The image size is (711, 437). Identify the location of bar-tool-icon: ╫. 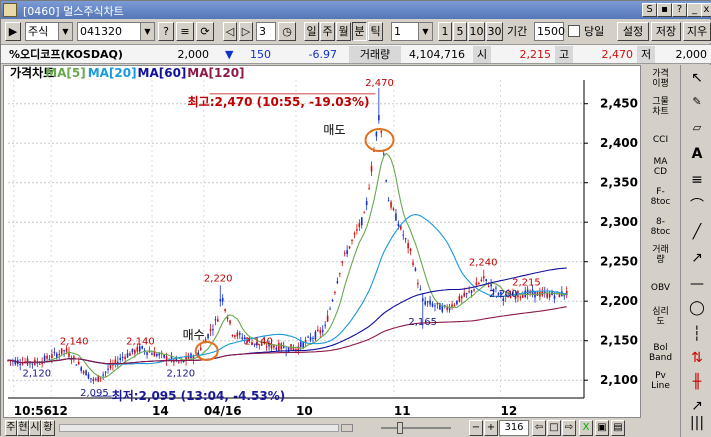
(697, 382).